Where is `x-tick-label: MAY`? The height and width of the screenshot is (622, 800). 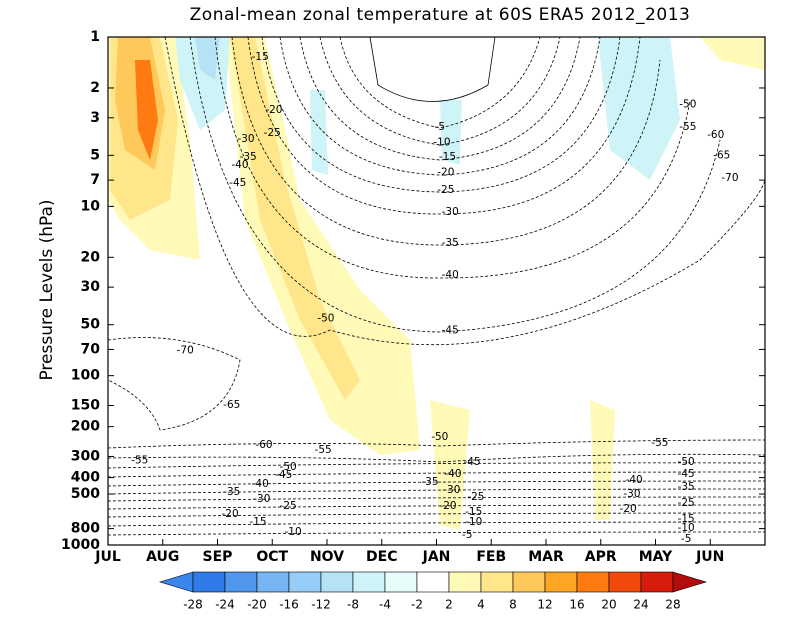
x-tick-label: MAY is located at coordinates (656, 557).